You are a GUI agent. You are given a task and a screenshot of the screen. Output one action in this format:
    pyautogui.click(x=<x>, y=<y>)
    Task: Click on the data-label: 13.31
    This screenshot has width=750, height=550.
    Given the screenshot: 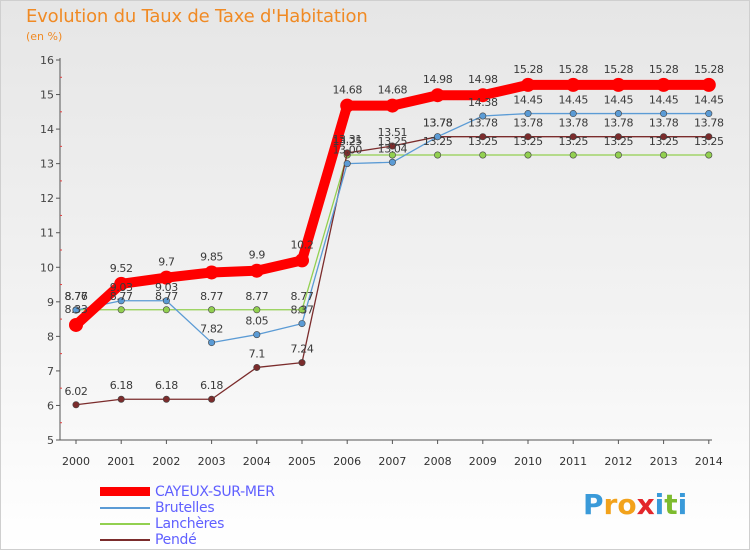 What is the action you would take?
    pyautogui.click(x=347, y=139)
    